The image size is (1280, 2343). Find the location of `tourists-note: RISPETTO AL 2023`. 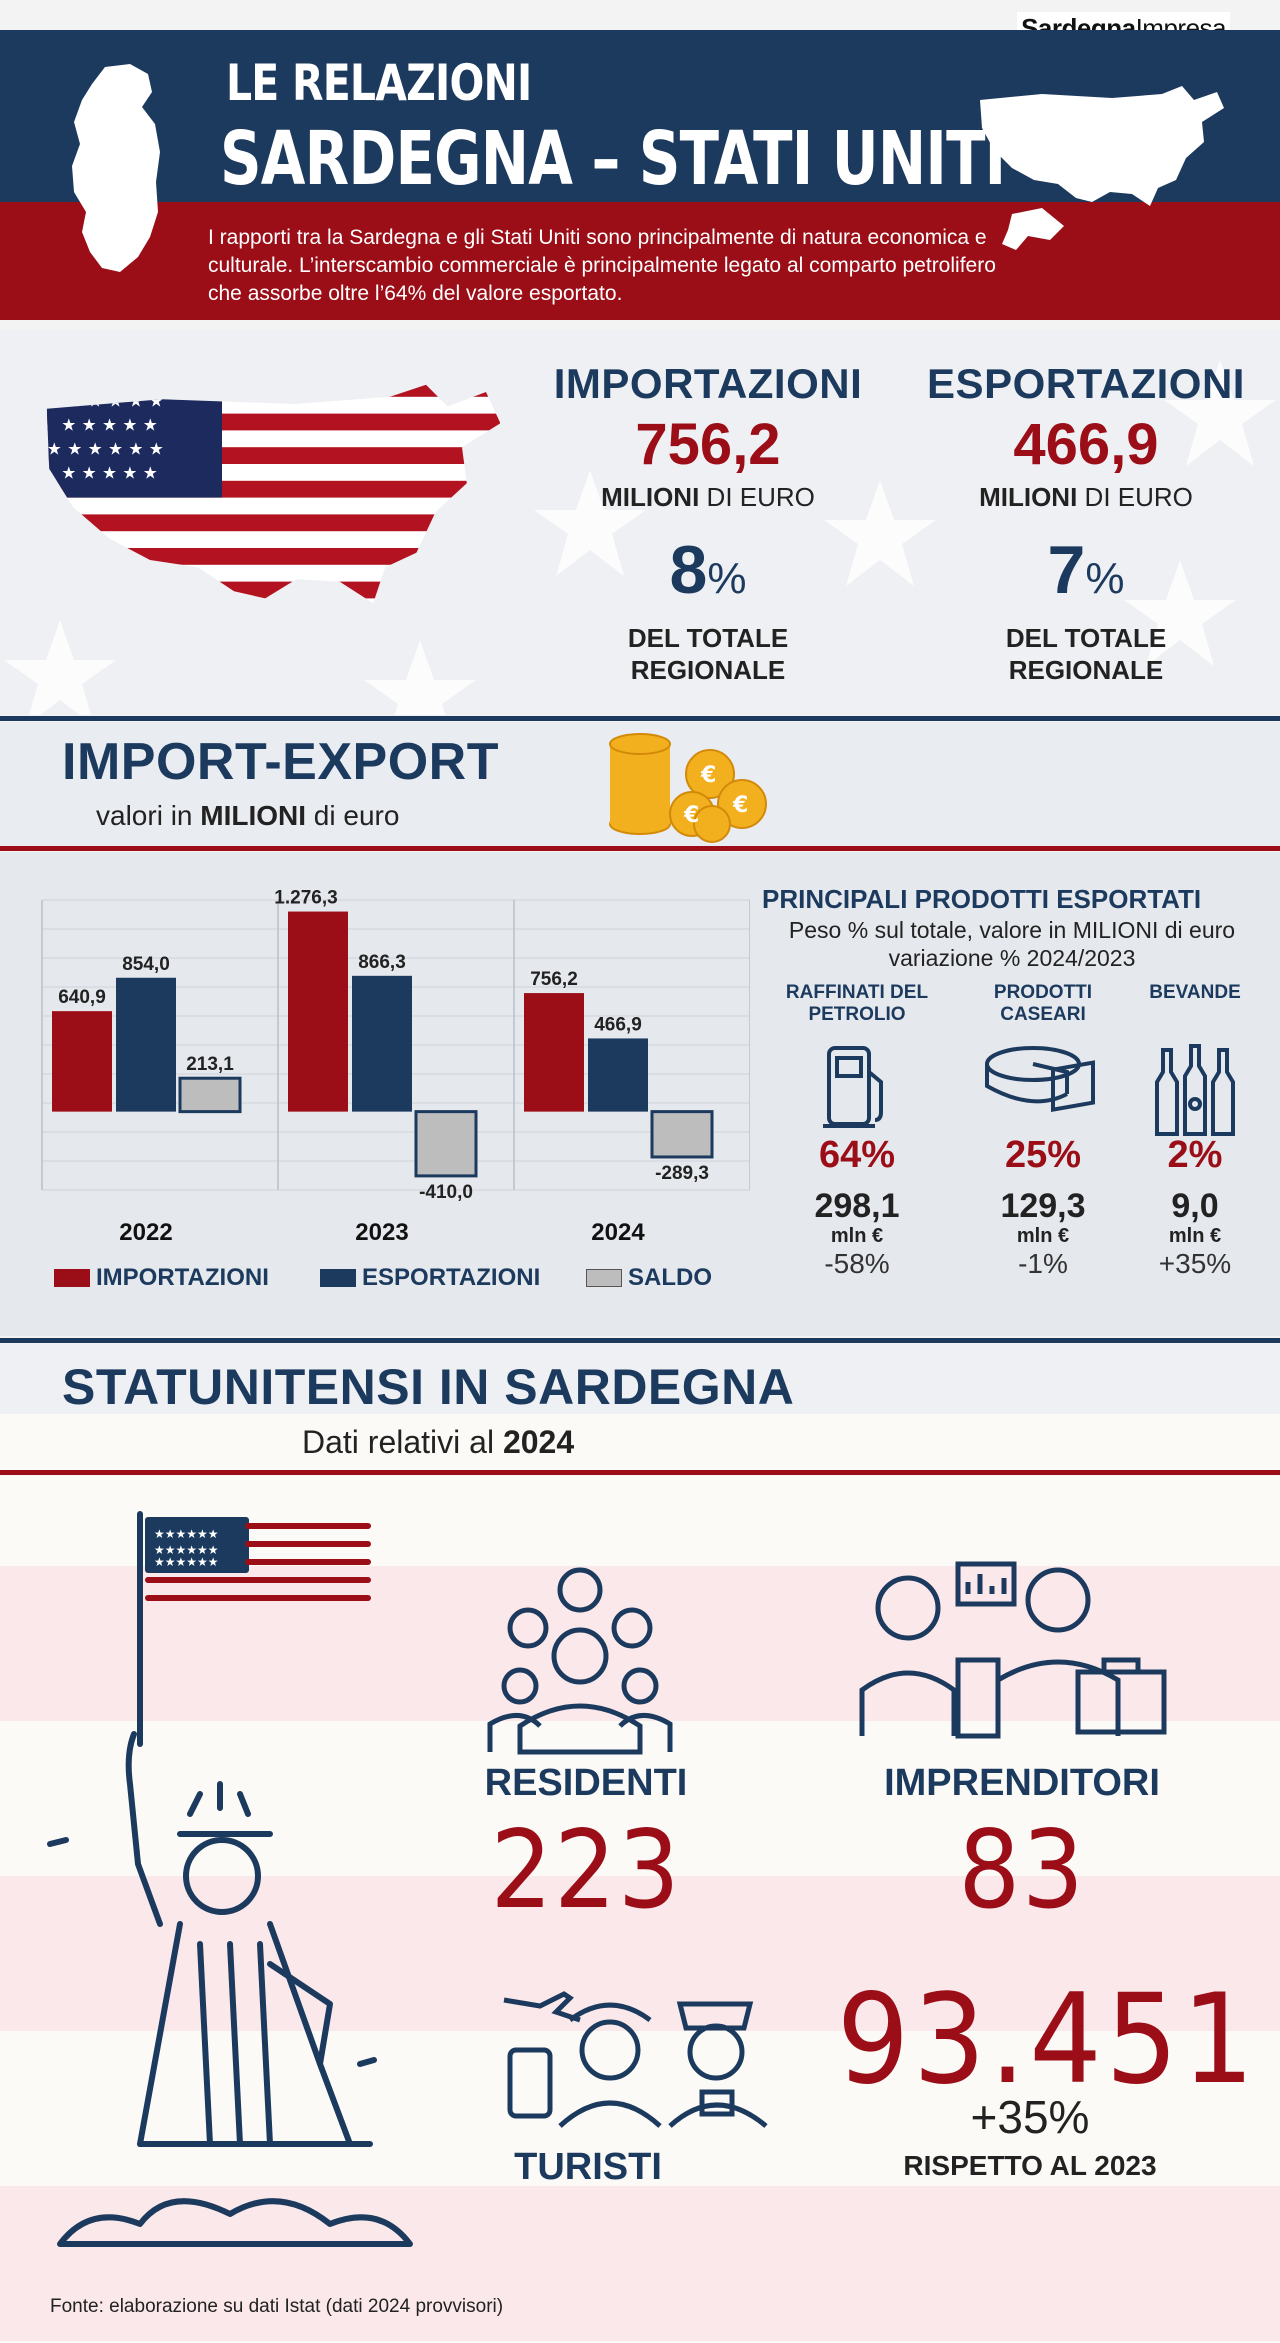

tourists-note: RISPETTO AL 2023 is located at coordinates (1030, 2165).